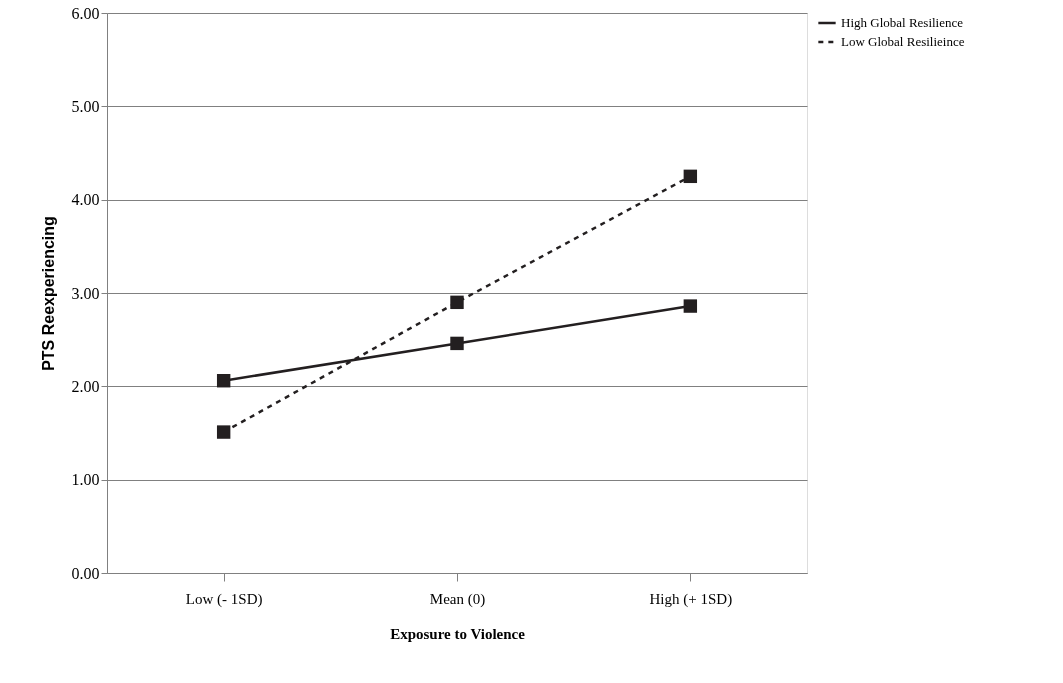  What do you see at coordinates (85, 293) in the screenshot?
I see `y-tick-label: 3.00` at bounding box center [85, 293].